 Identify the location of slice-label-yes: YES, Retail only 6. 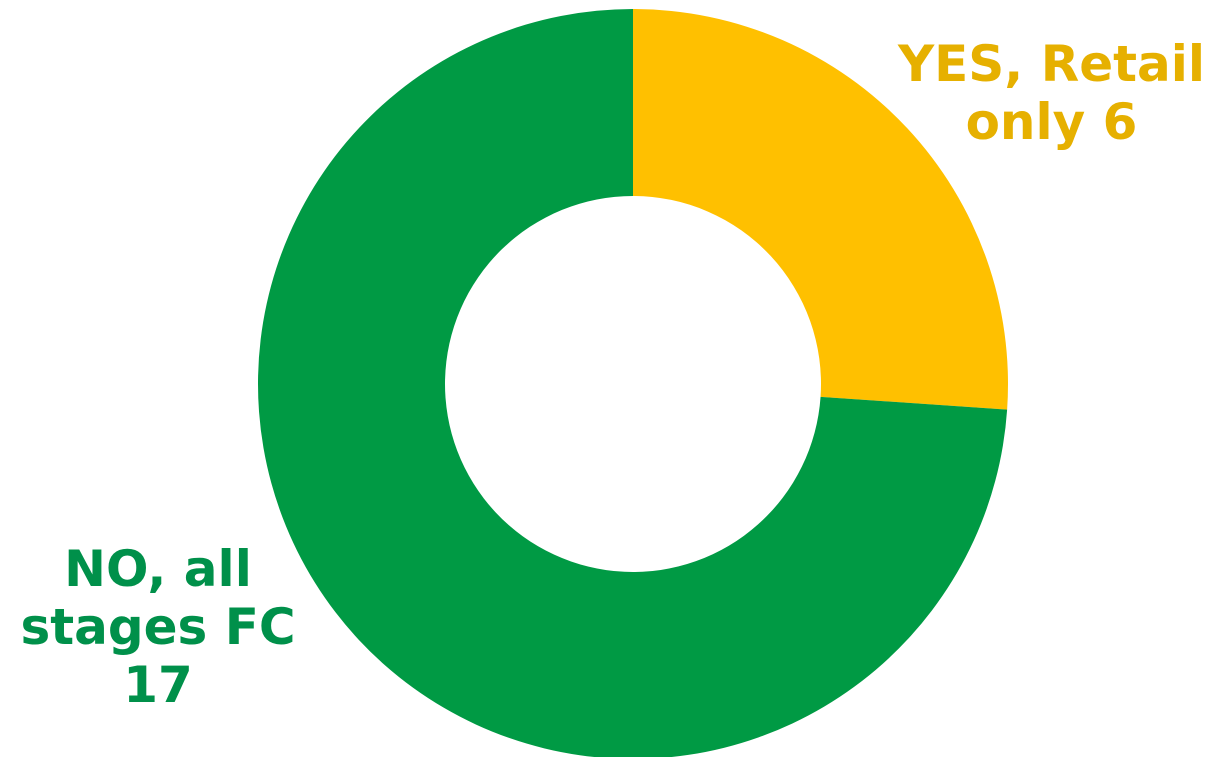
(1051, 93).